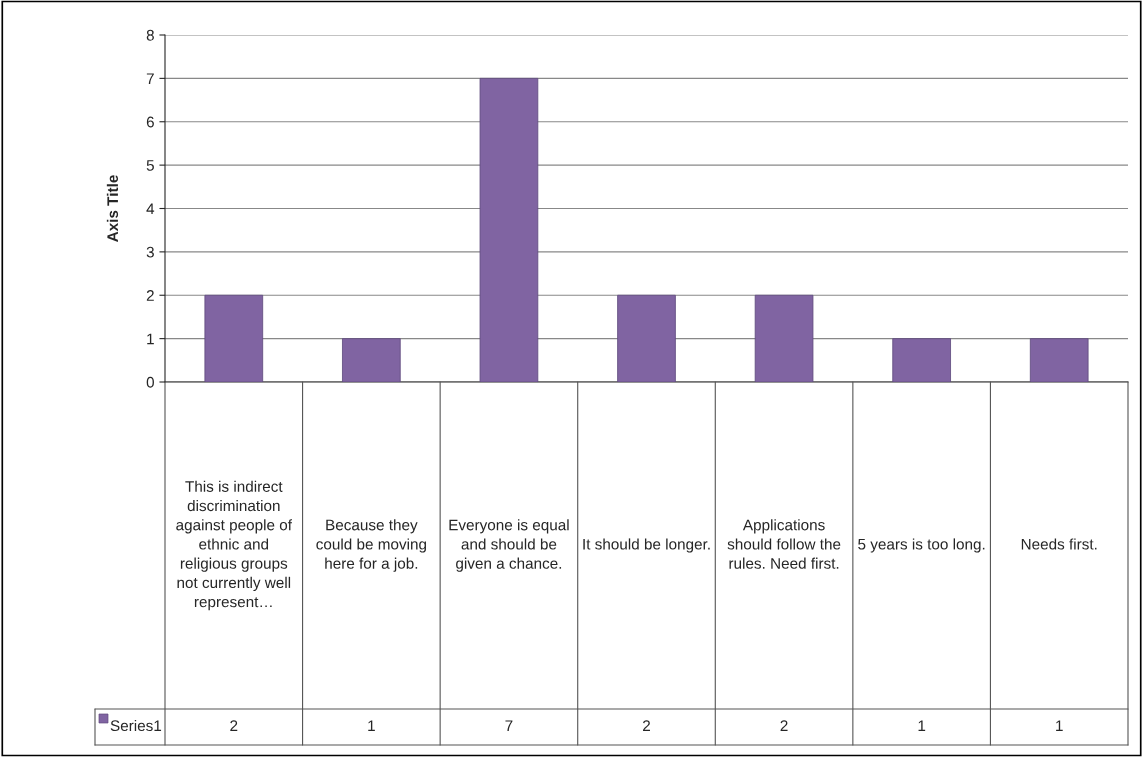 The height and width of the screenshot is (757, 1143). Describe the element at coordinates (150, 78) in the screenshot. I see `y-tick-label: 7` at that location.